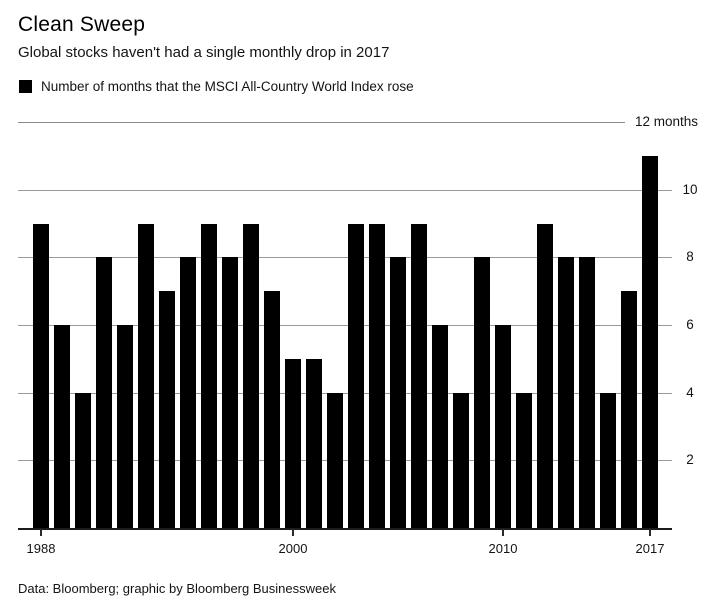 This screenshot has height=609, width=720. Describe the element at coordinates (82, 24) in the screenshot. I see `chart-title: Clean Sweep` at that location.